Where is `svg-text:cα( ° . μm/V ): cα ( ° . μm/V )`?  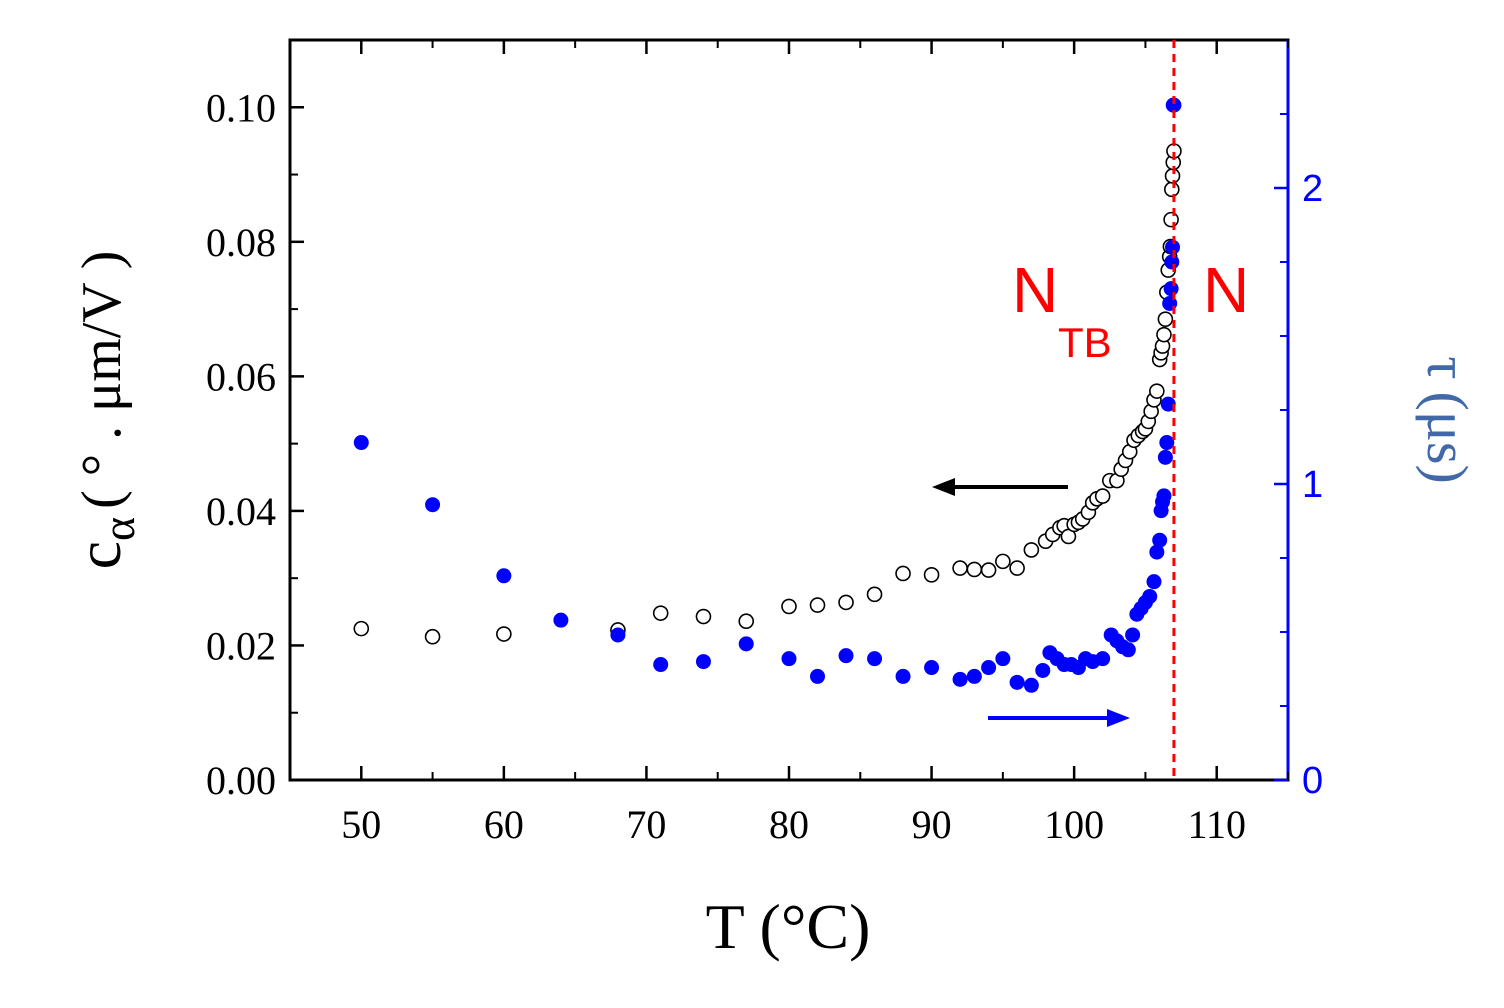 svg-text:cα( ° . μm/V ): cα ( ° . μm/V ) is located at coordinates (103, 410).